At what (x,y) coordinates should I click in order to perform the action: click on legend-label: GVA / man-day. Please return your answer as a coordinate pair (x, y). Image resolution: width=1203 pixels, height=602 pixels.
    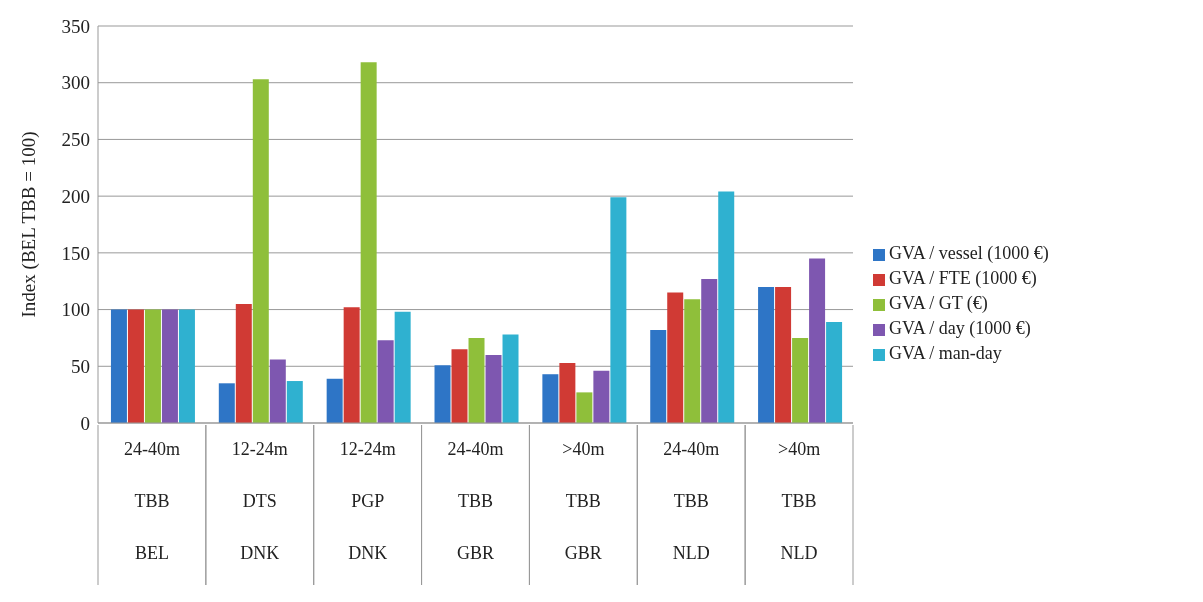
    Looking at the image, I should click on (945, 352).